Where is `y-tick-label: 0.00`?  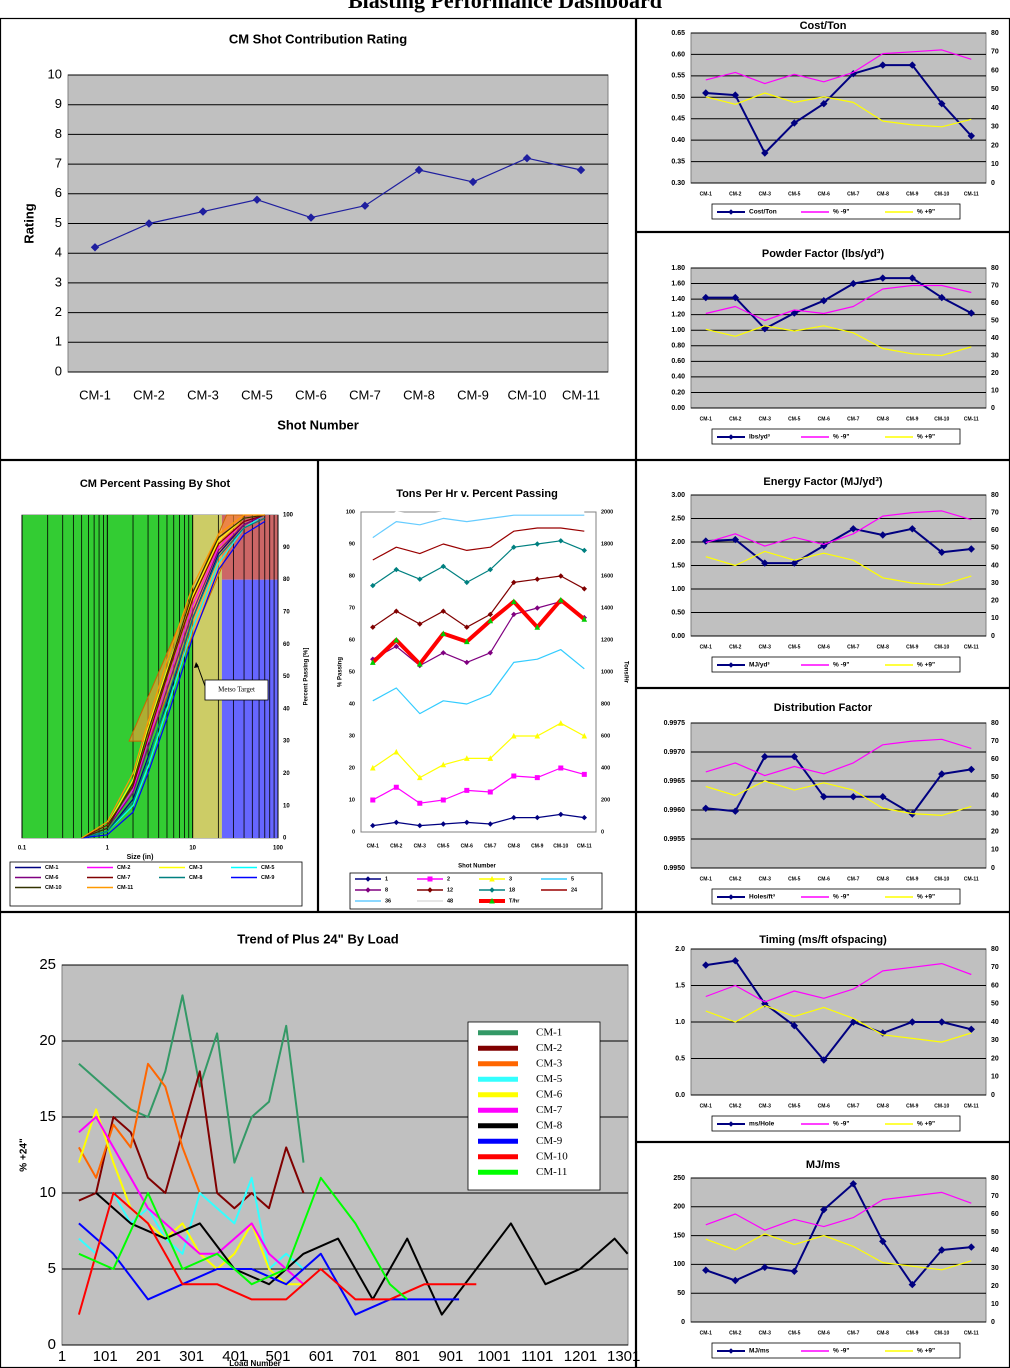 y-tick-label: 0.00 is located at coordinates (678, 408).